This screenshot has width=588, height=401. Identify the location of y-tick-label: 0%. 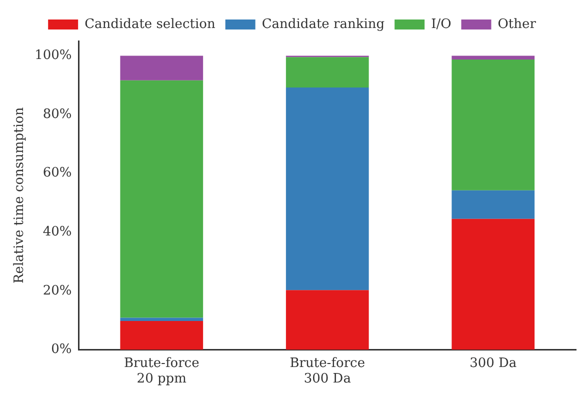
(61, 350).